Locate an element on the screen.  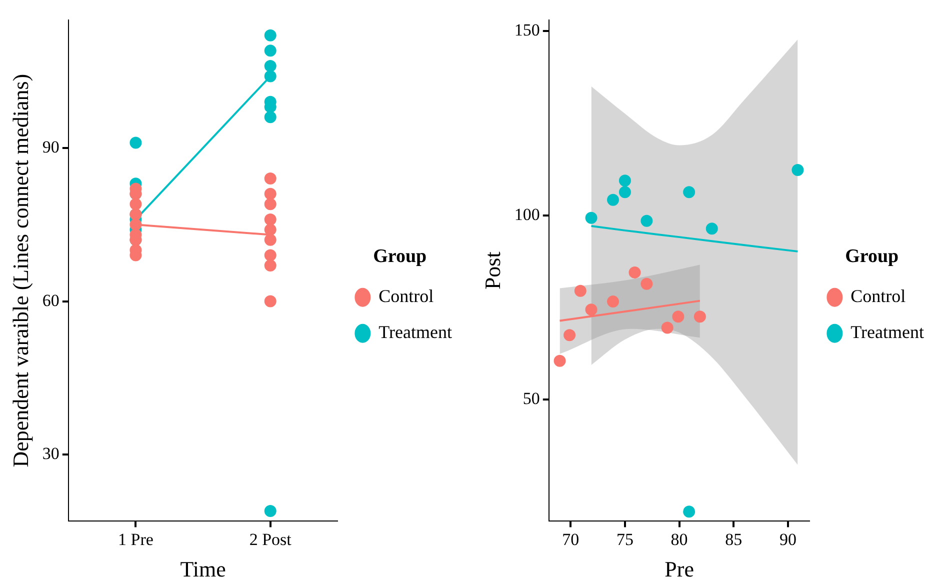
y-axis-title: Dependent varaible (Lines connect medians) is located at coordinates (20, 271).